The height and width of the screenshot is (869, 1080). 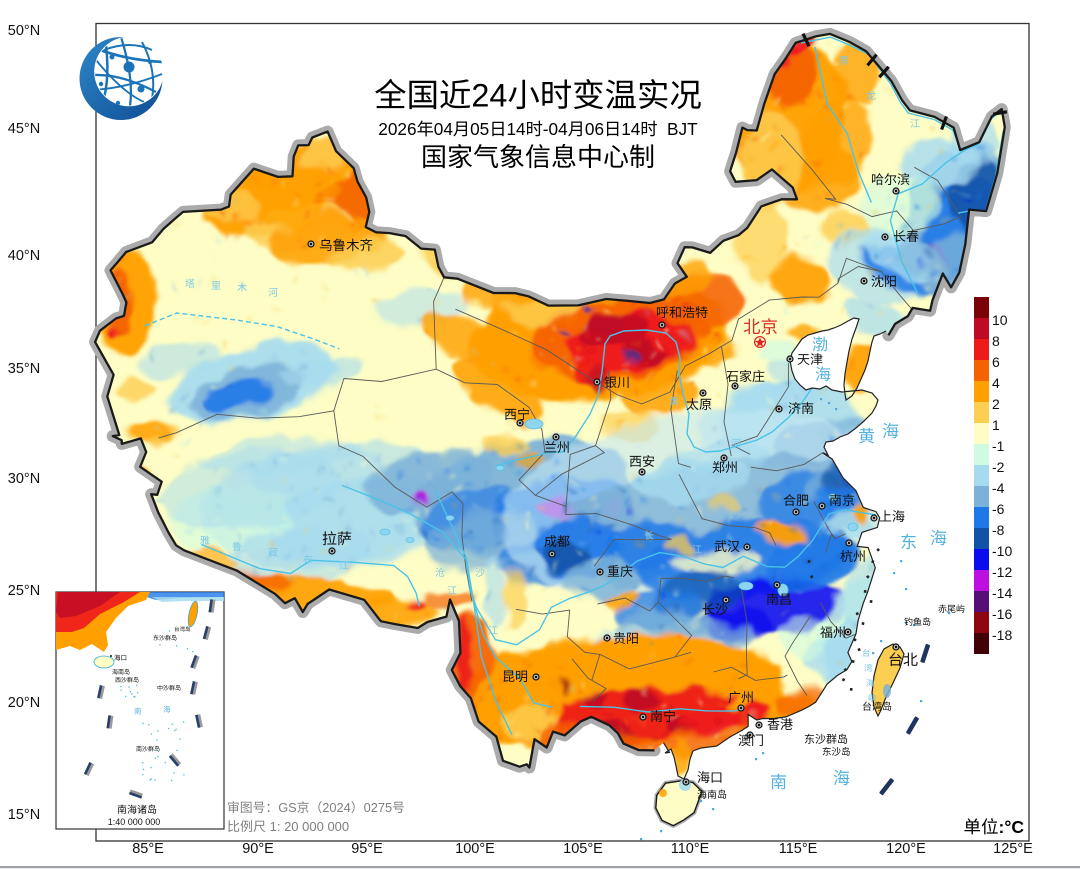 I want to click on svg-text: 8, so click(x=996, y=341).